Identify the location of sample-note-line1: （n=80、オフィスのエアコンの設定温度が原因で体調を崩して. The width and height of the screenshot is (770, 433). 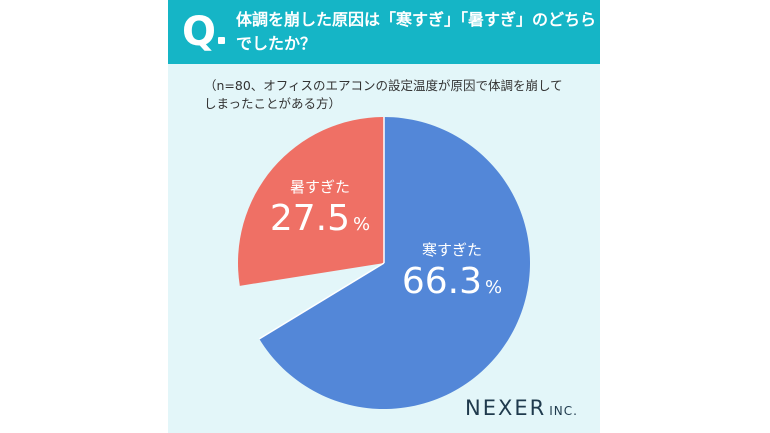
(383, 85).